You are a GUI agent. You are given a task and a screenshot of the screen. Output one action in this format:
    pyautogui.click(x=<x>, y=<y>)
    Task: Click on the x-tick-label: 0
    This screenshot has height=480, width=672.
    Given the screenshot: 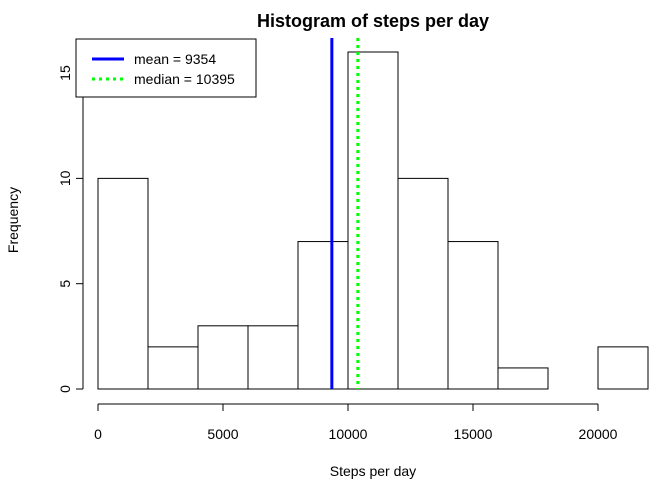 What is the action you would take?
    pyautogui.click(x=98, y=434)
    